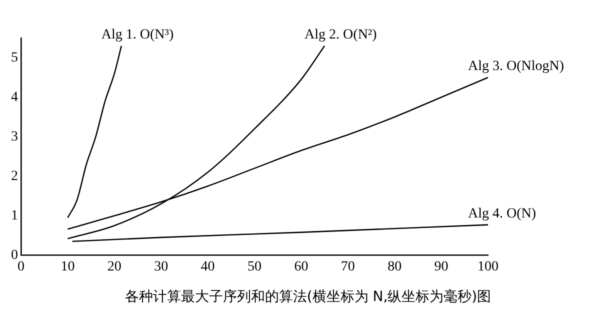 The width and height of the screenshot is (615, 328). I want to click on x-tick-label: 70, so click(347, 266).